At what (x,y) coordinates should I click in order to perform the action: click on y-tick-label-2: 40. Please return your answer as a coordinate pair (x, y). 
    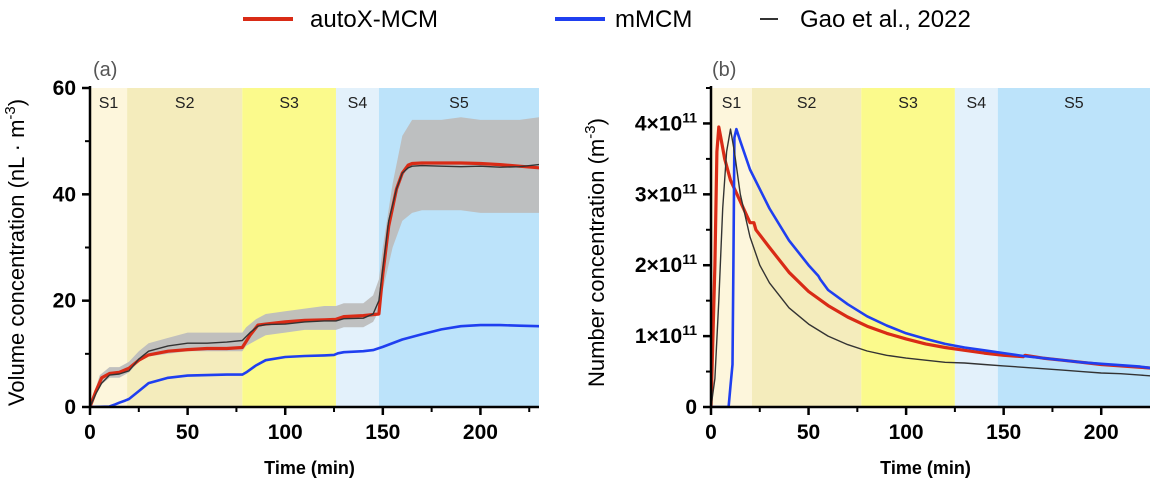
    Looking at the image, I should click on (64, 194).